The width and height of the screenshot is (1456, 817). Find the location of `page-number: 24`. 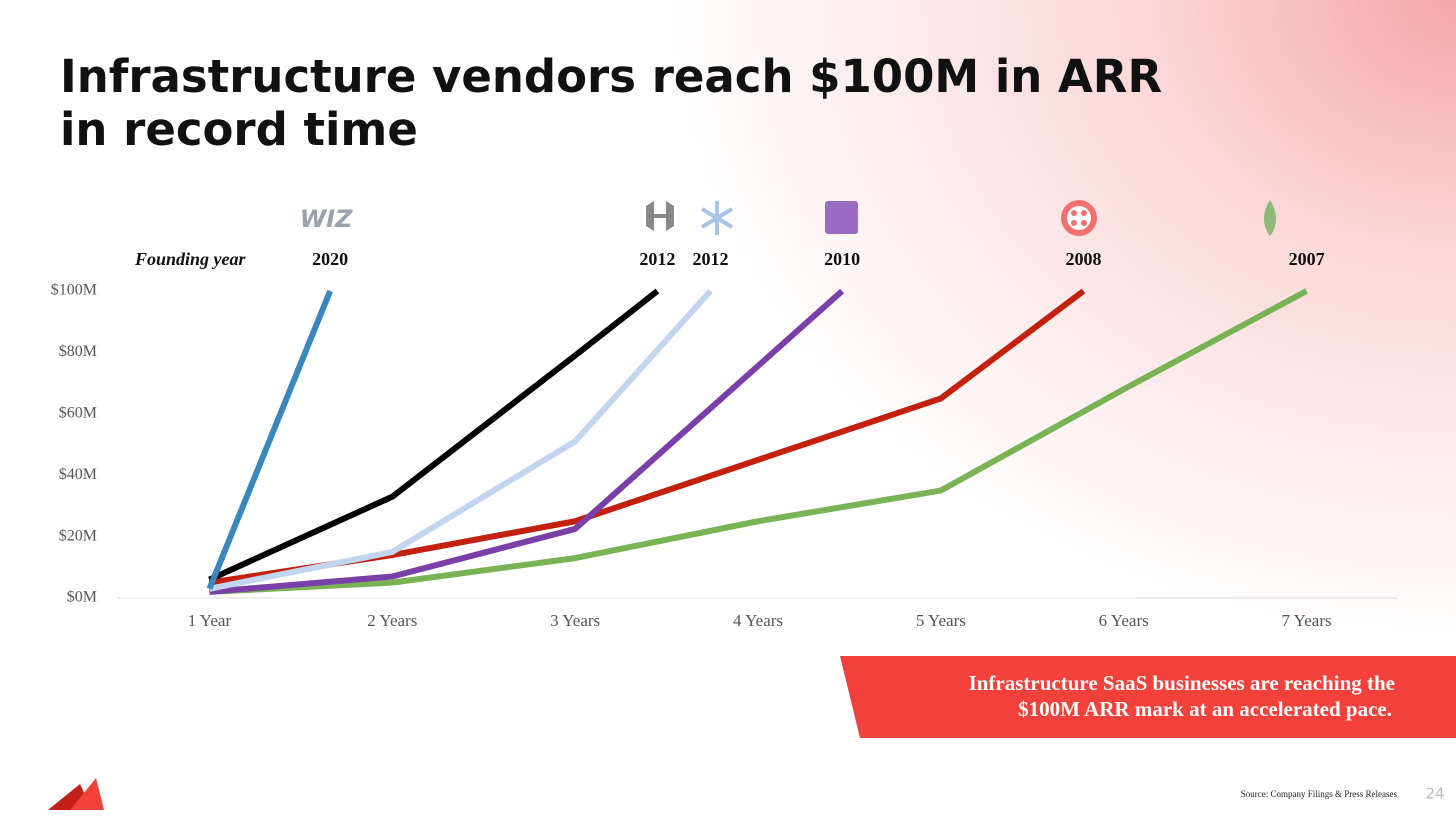

page-number: 24 is located at coordinates (1434, 794).